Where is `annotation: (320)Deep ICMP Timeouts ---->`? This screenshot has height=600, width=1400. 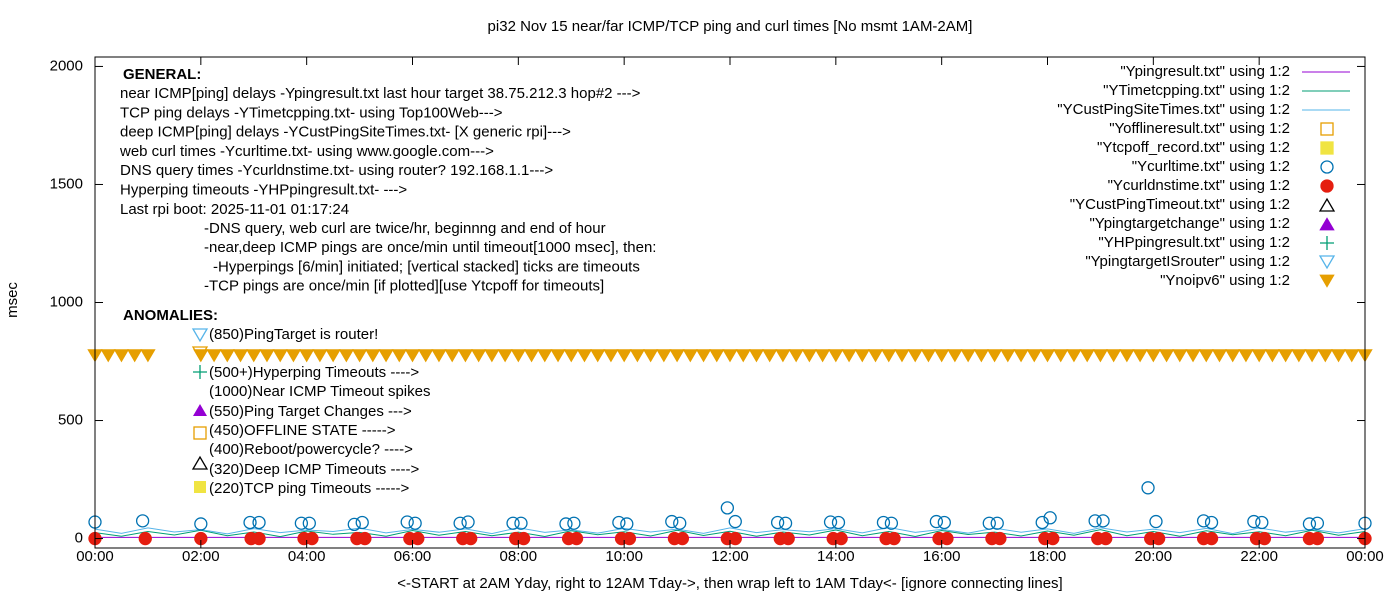
annotation: (320)Deep ICMP Timeouts ----> is located at coordinates (314, 469).